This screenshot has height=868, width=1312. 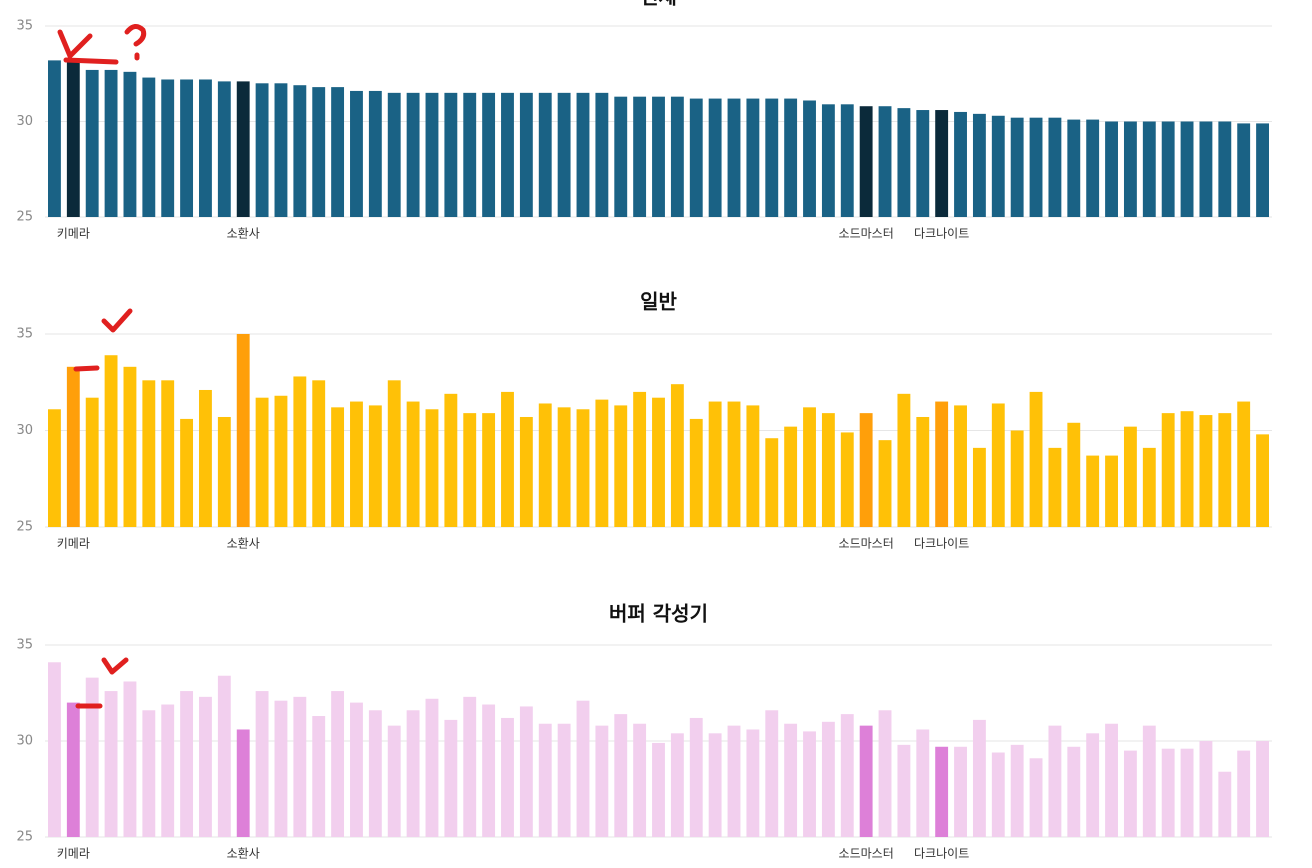 What do you see at coordinates (658, 614) in the screenshot?
I see `chart-title: 버퍼 각성기` at bounding box center [658, 614].